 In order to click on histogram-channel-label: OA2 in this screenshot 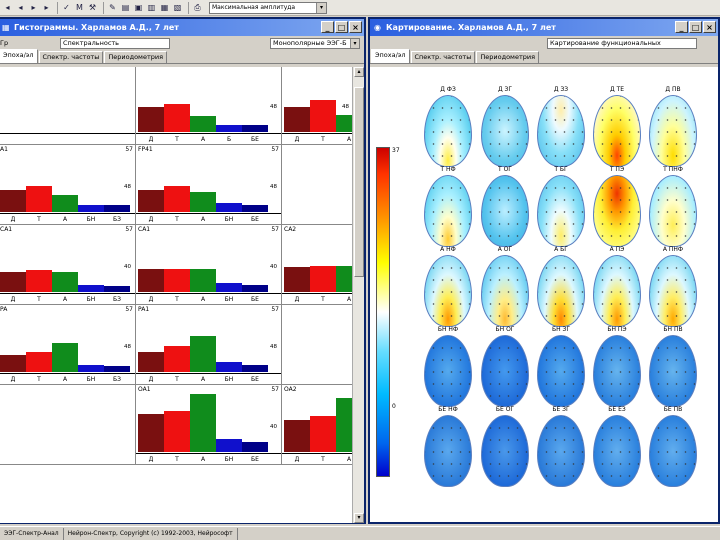, I will do `click(290, 389)`.